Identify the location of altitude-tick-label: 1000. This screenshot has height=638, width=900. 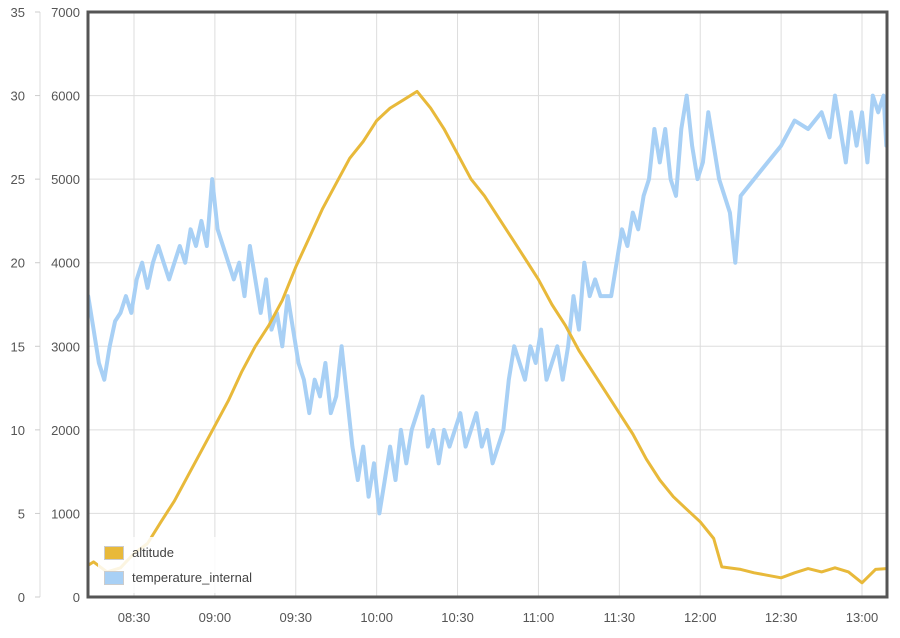
(65, 513).